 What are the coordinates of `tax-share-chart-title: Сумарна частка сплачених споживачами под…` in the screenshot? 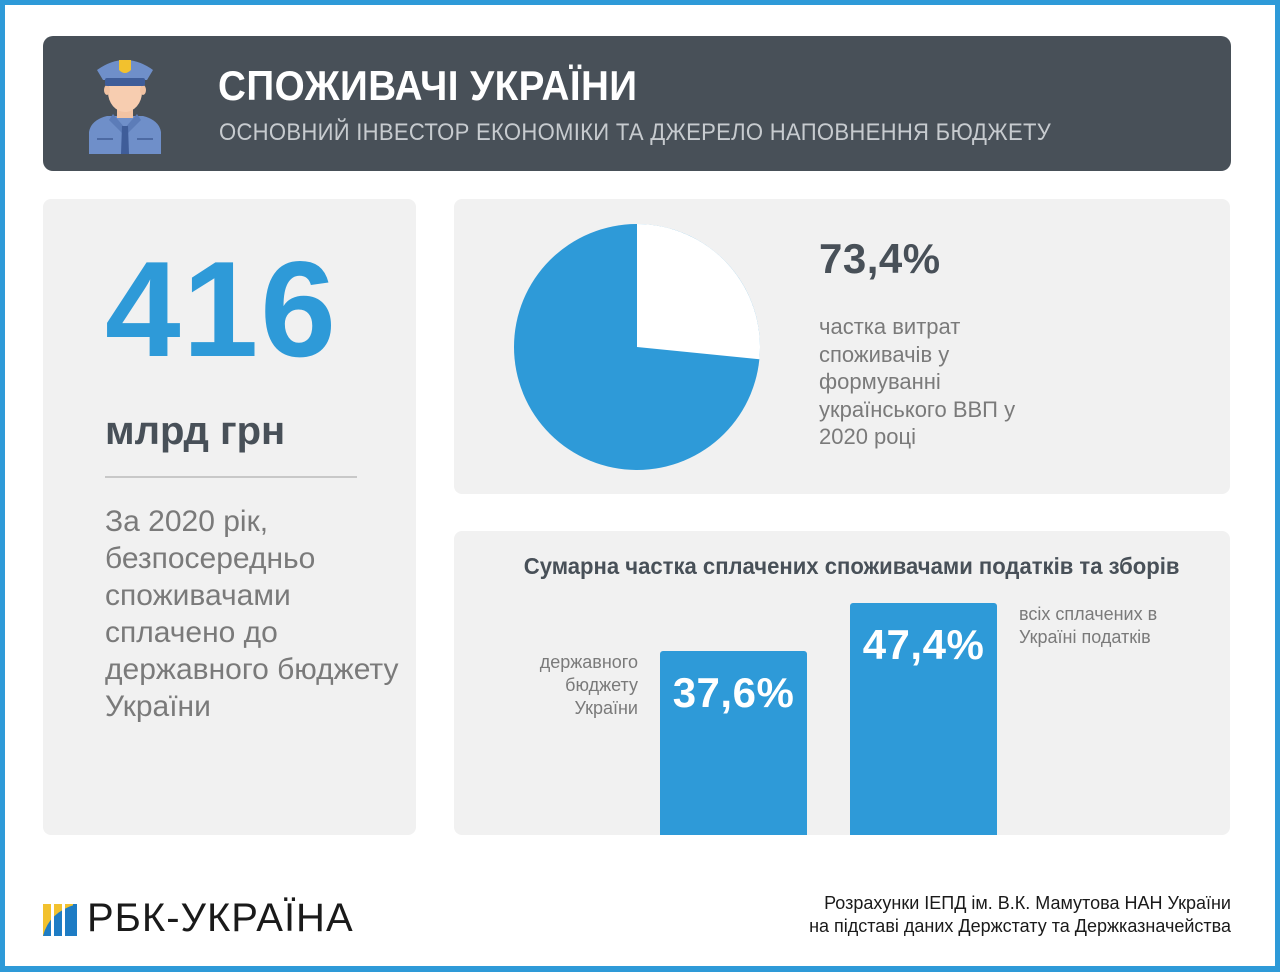 It's located at (851, 566).